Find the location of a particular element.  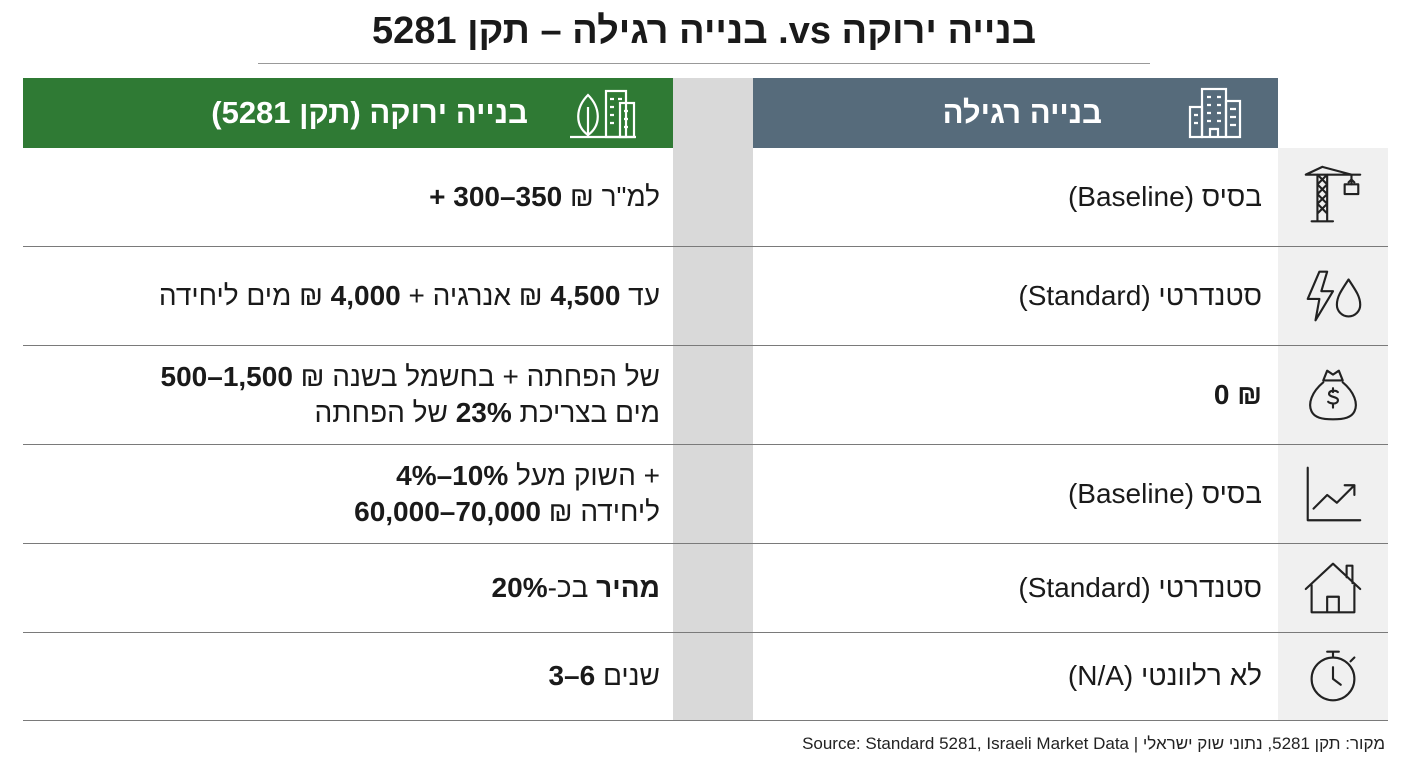

green-cell: שנים 3–6 is located at coordinates (350, 676).